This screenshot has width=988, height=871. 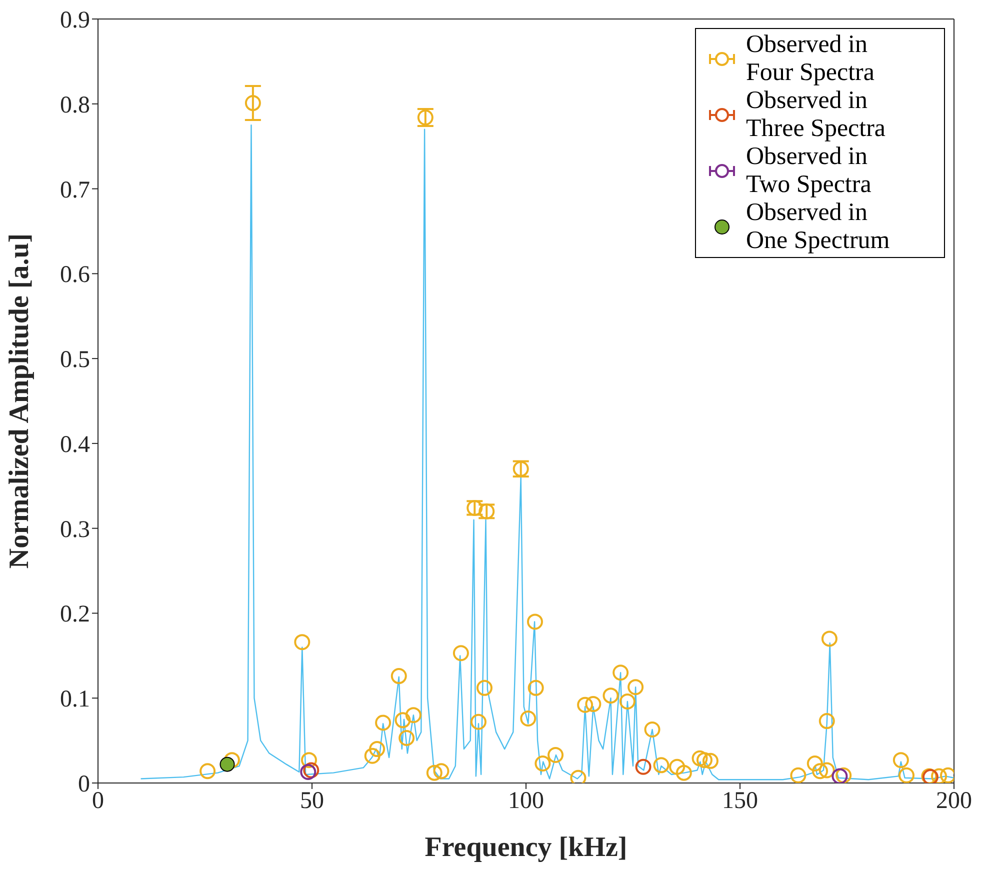 What do you see at coordinates (75, 275) in the screenshot?
I see `y-tick-label: 0.6` at bounding box center [75, 275].